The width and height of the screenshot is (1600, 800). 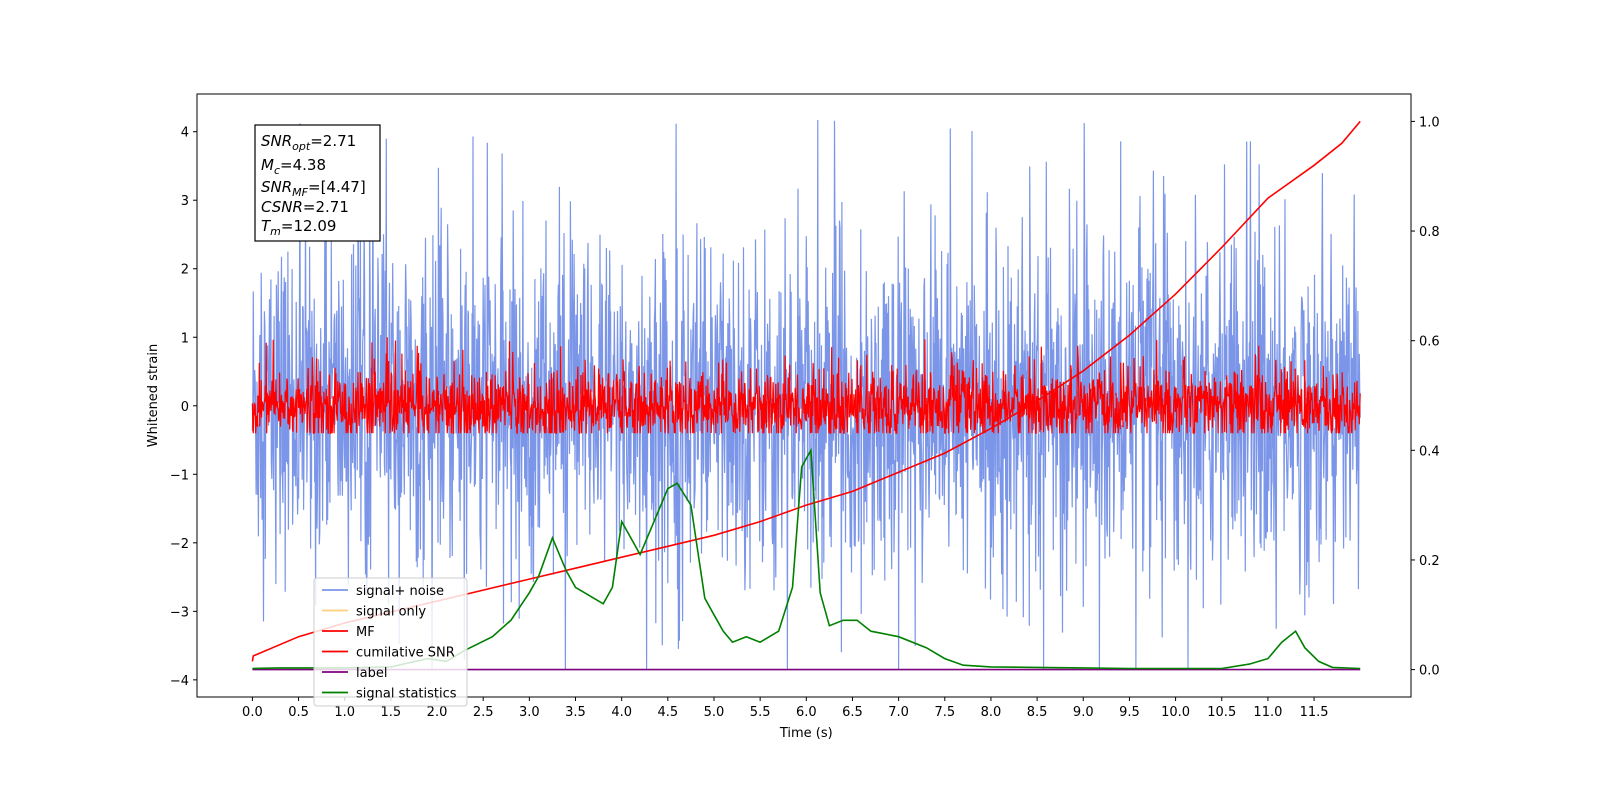 I want to click on y-tick-label: 0, so click(x=185, y=407).